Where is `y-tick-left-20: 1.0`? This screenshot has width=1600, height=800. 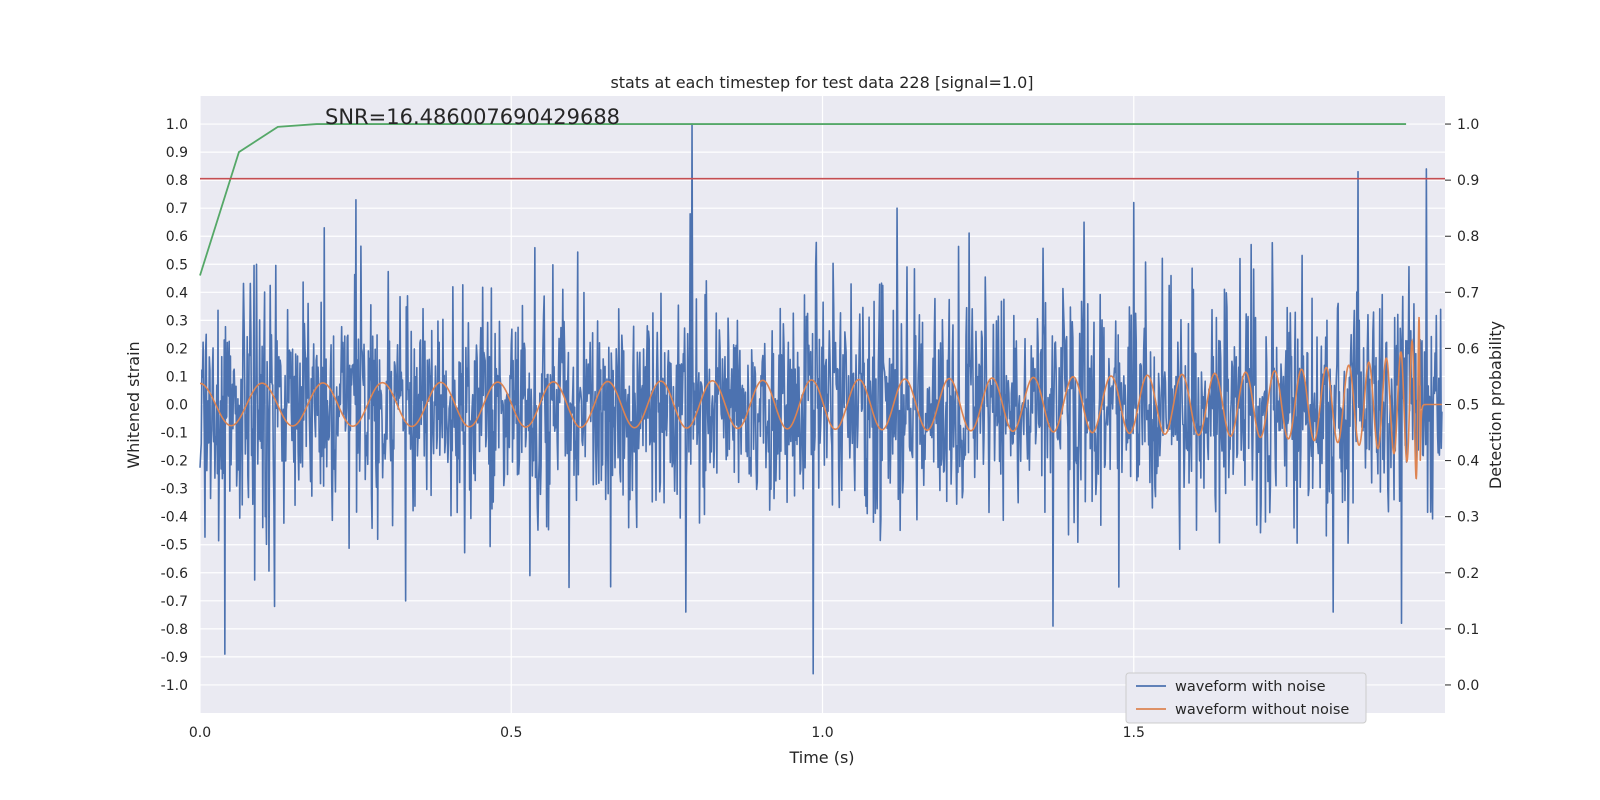
y-tick-left-20: 1.0 is located at coordinates (177, 125).